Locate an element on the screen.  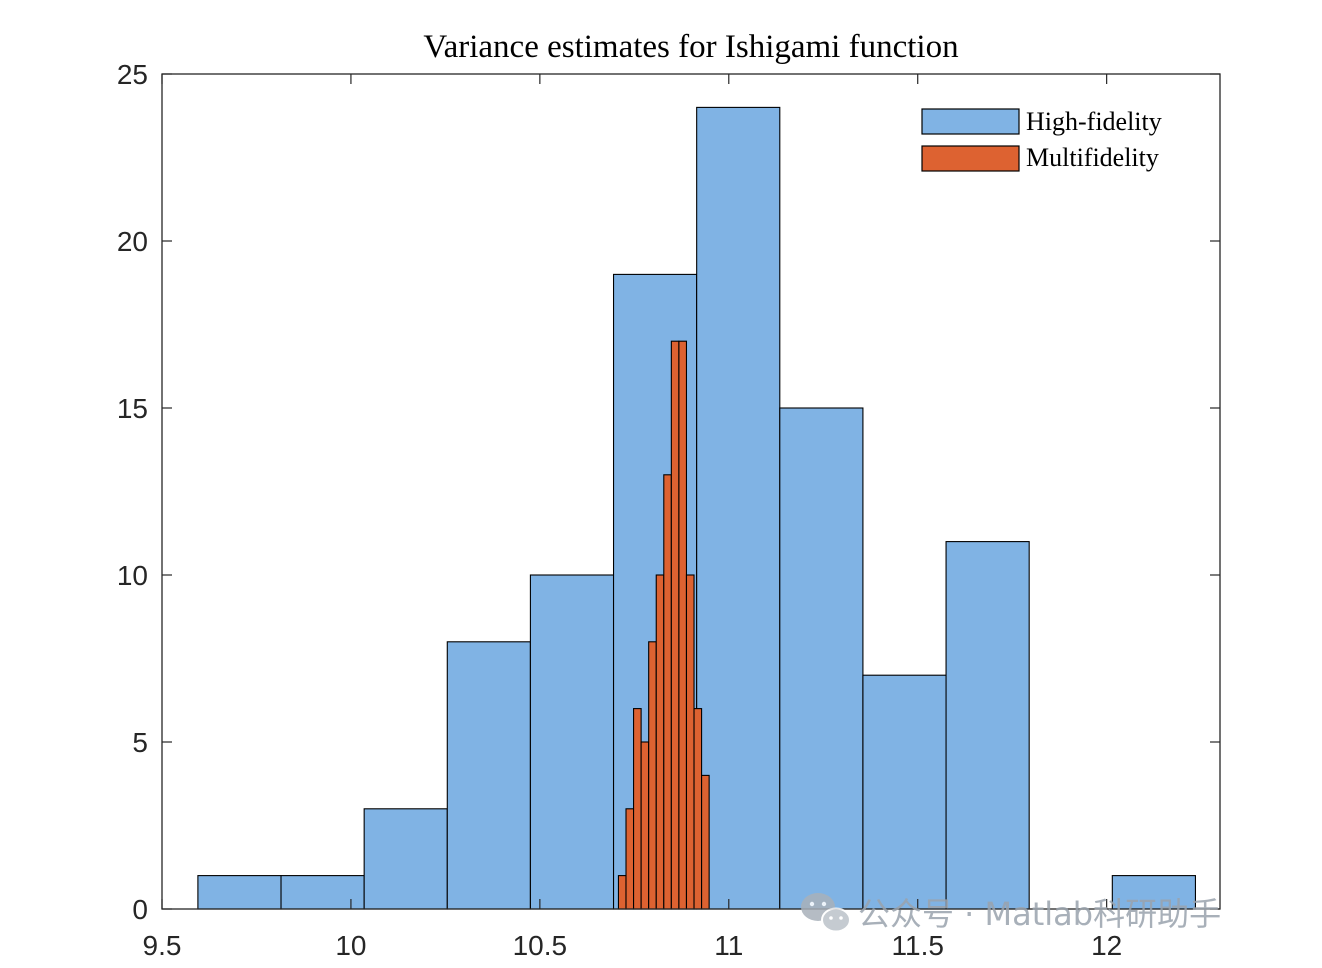
x-tick-label-5: 12 is located at coordinates (1106, 945).